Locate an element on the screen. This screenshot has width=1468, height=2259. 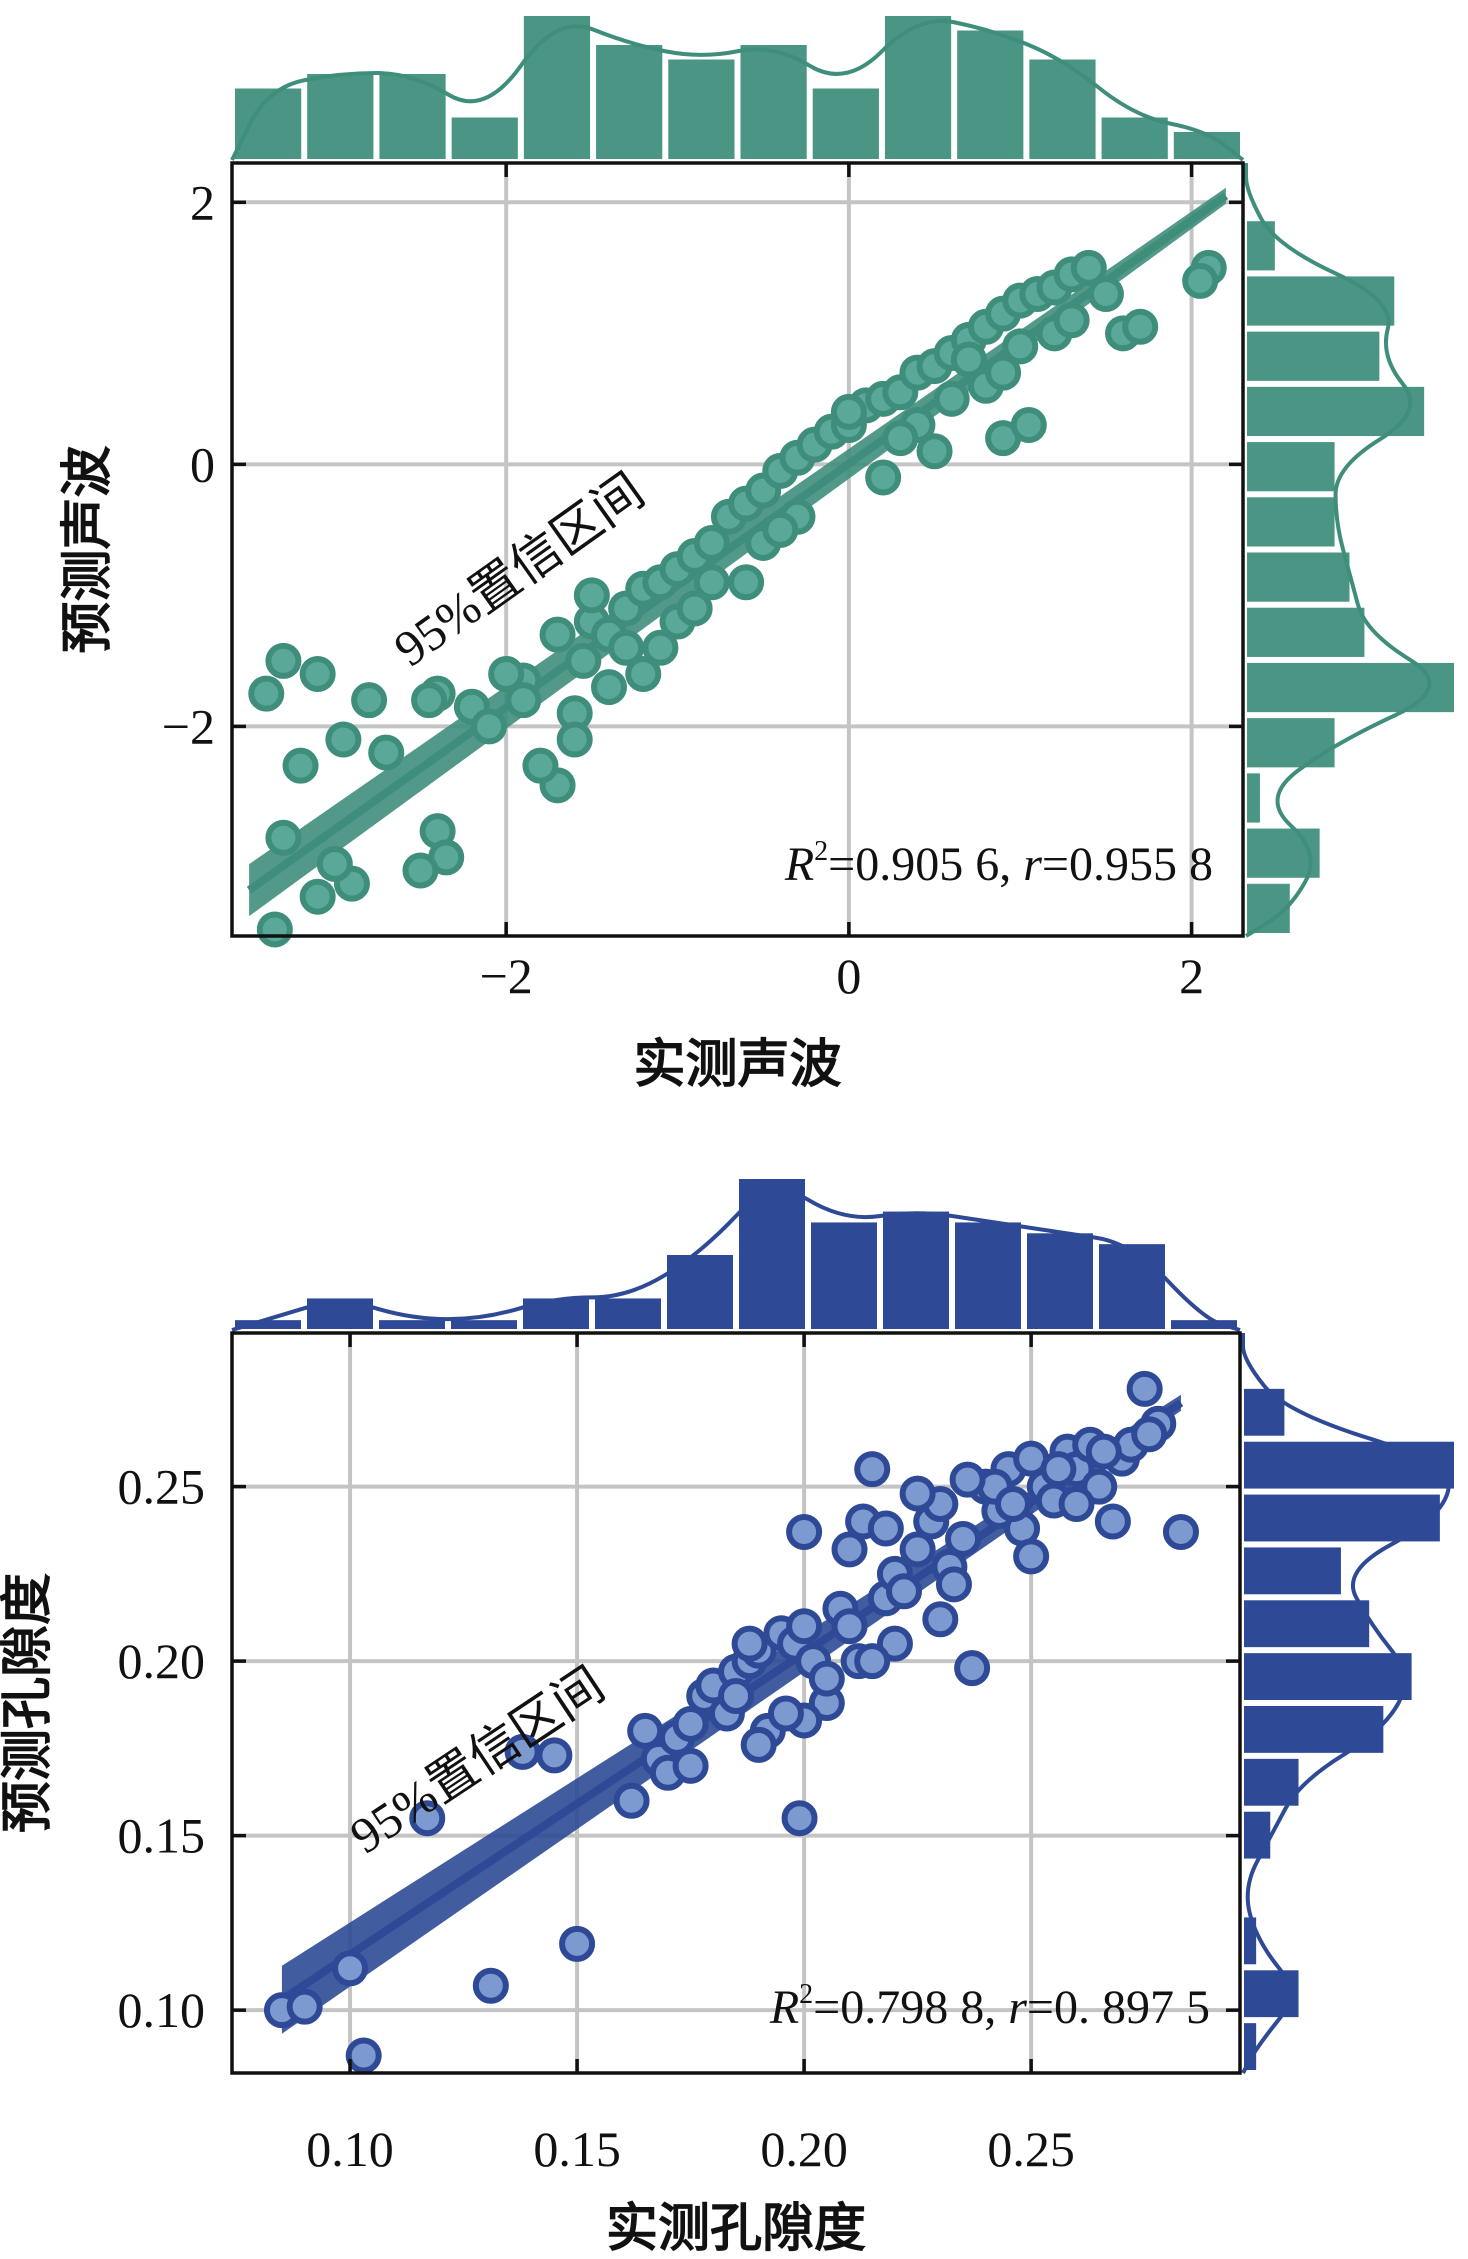
r2-symbol: R is located at coordinates (799, 864).